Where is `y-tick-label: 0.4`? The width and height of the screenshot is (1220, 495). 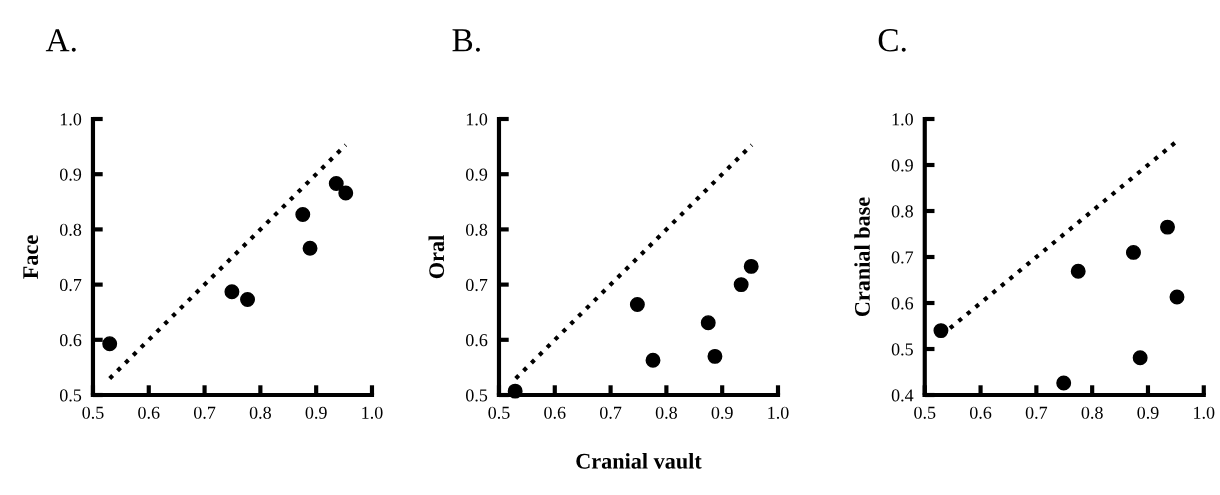 y-tick-label: 0.4 is located at coordinates (902, 395).